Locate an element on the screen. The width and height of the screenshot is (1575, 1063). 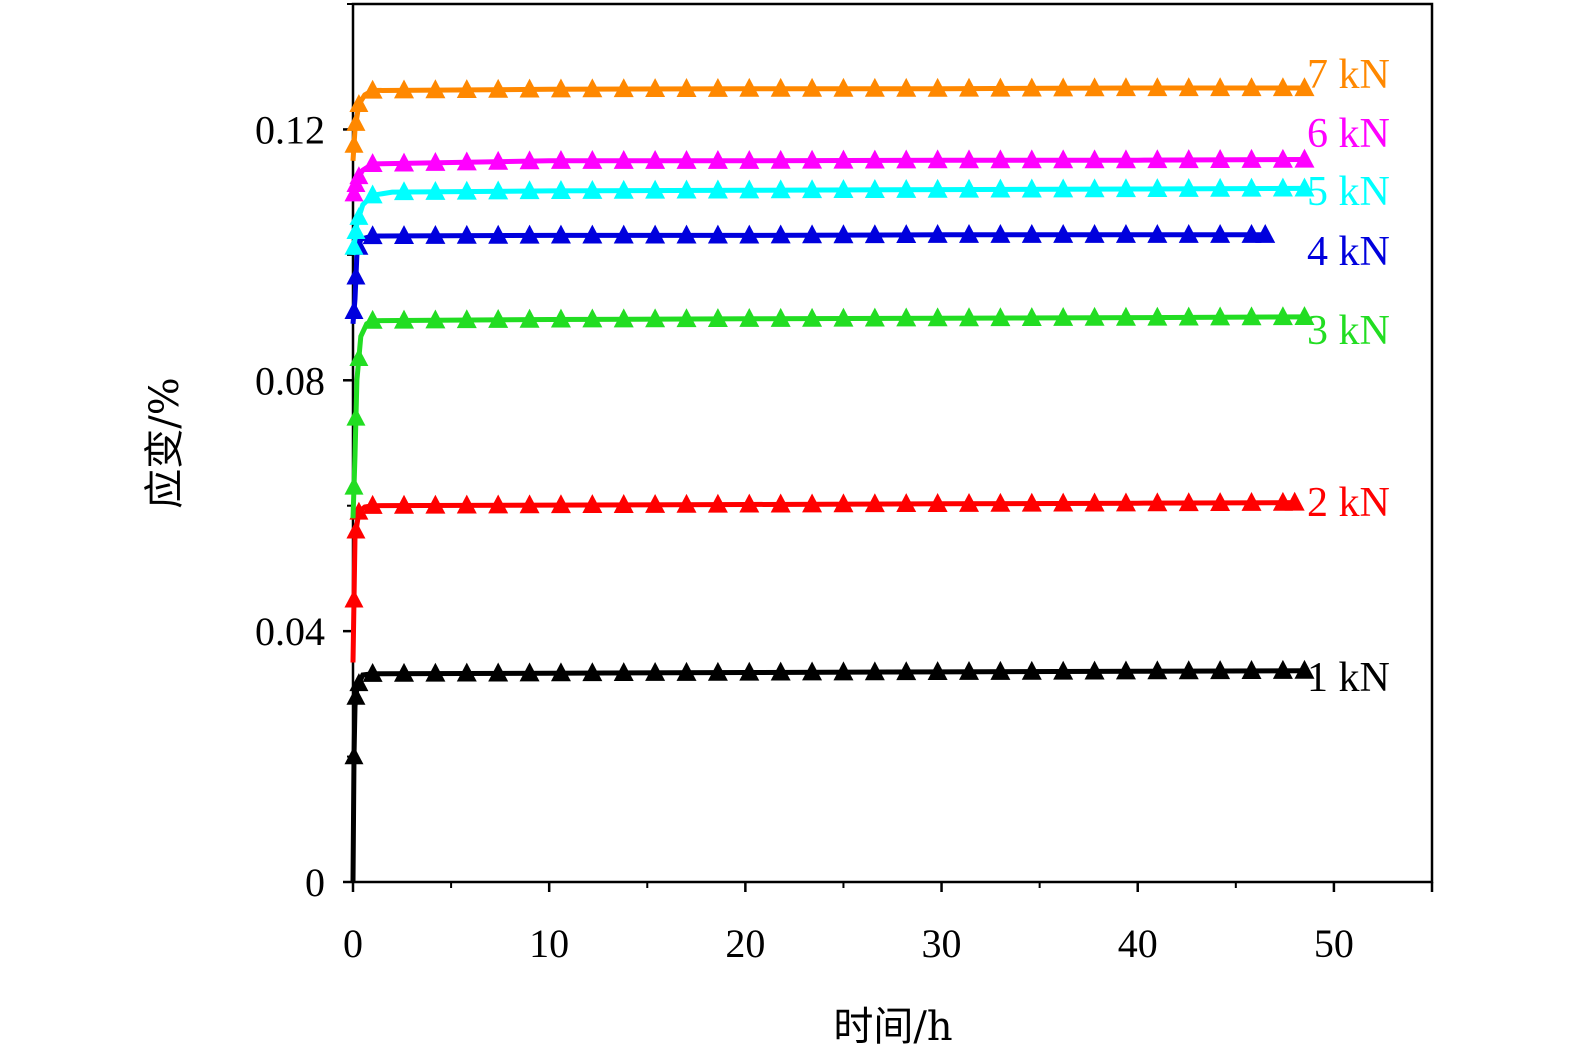
series-3-kn is located at coordinates (829, 412).